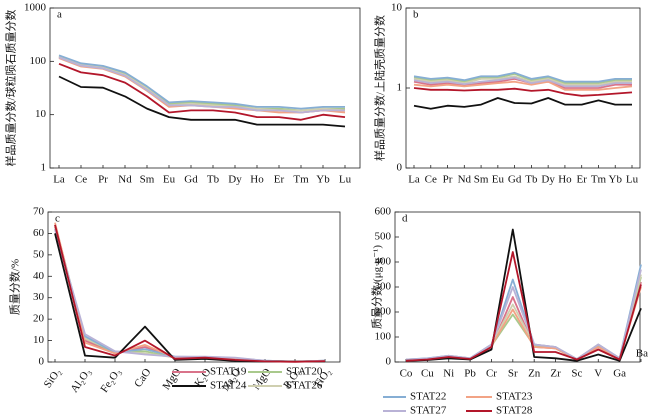 This screenshot has width=650, height=419. I want to click on y-tick-label: 400, so click(383, 262).